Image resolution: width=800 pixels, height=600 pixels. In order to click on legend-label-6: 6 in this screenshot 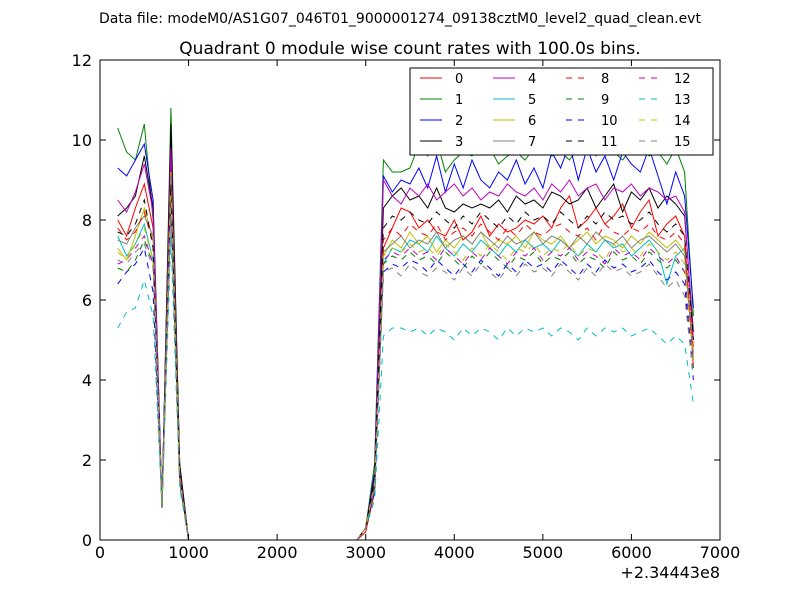, I will do `click(532, 121)`.